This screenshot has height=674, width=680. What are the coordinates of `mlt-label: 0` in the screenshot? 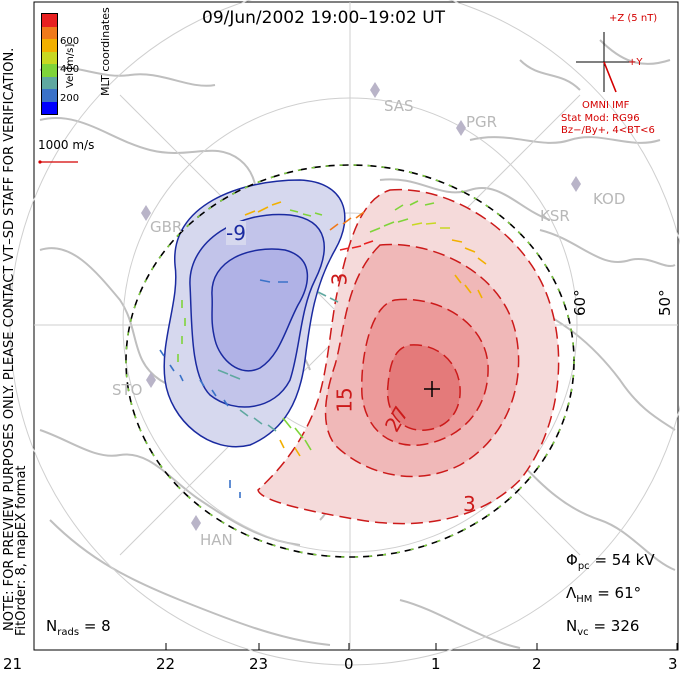 It's located at (349, 664).